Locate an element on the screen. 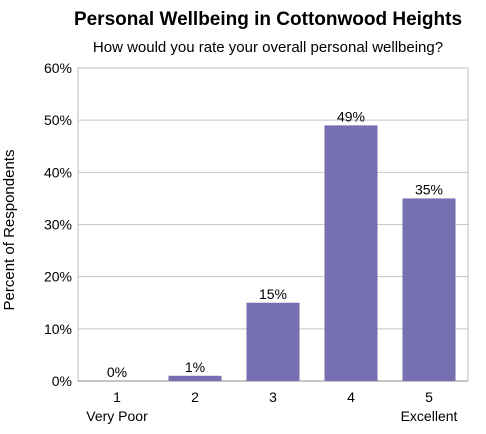 This screenshot has width=486, height=434. x-tick-label: 3 is located at coordinates (273, 397).